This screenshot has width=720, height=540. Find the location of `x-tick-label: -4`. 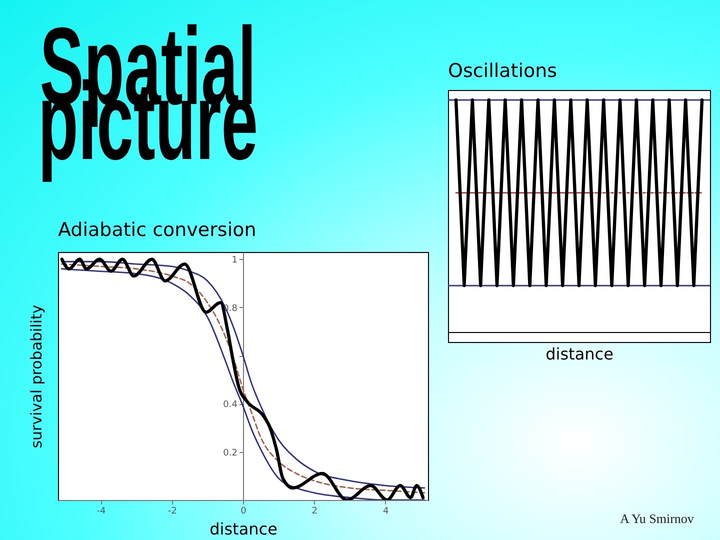

x-tick-label: -4 is located at coordinates (101, 511).